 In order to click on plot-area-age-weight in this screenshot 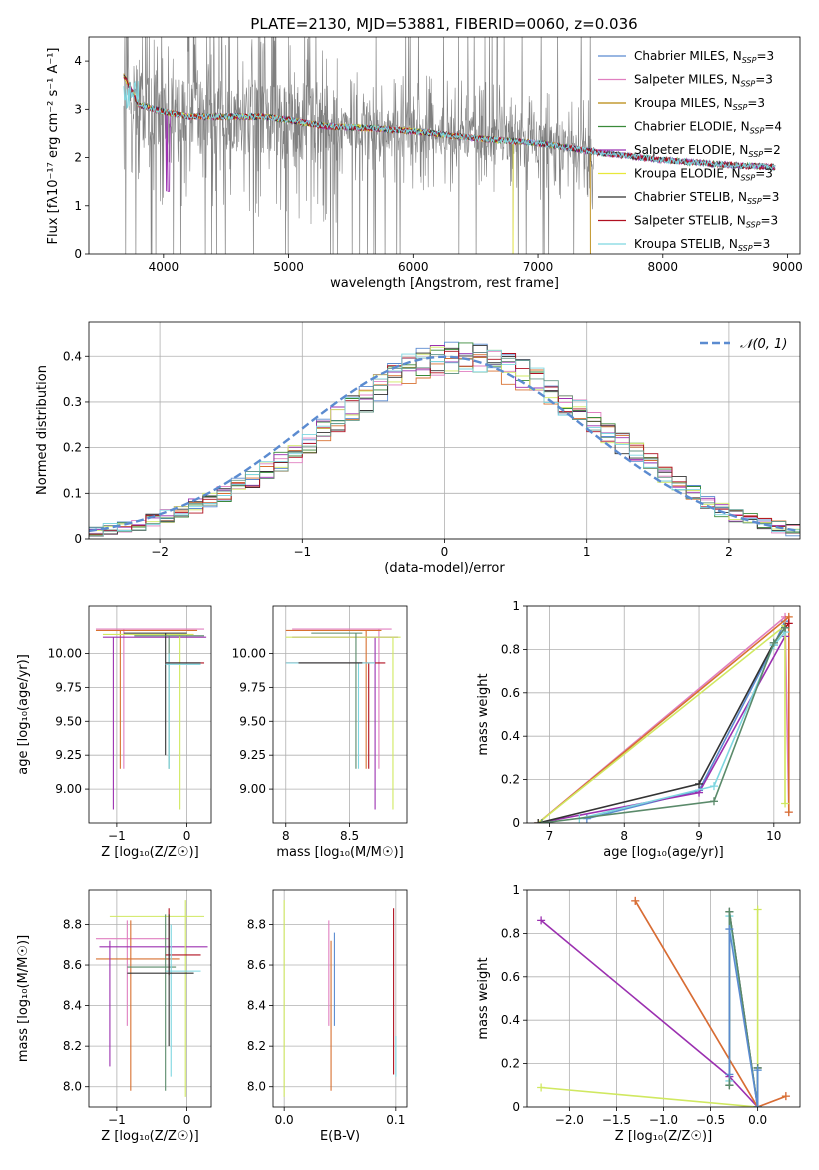, I will do `click(663, 717)`.